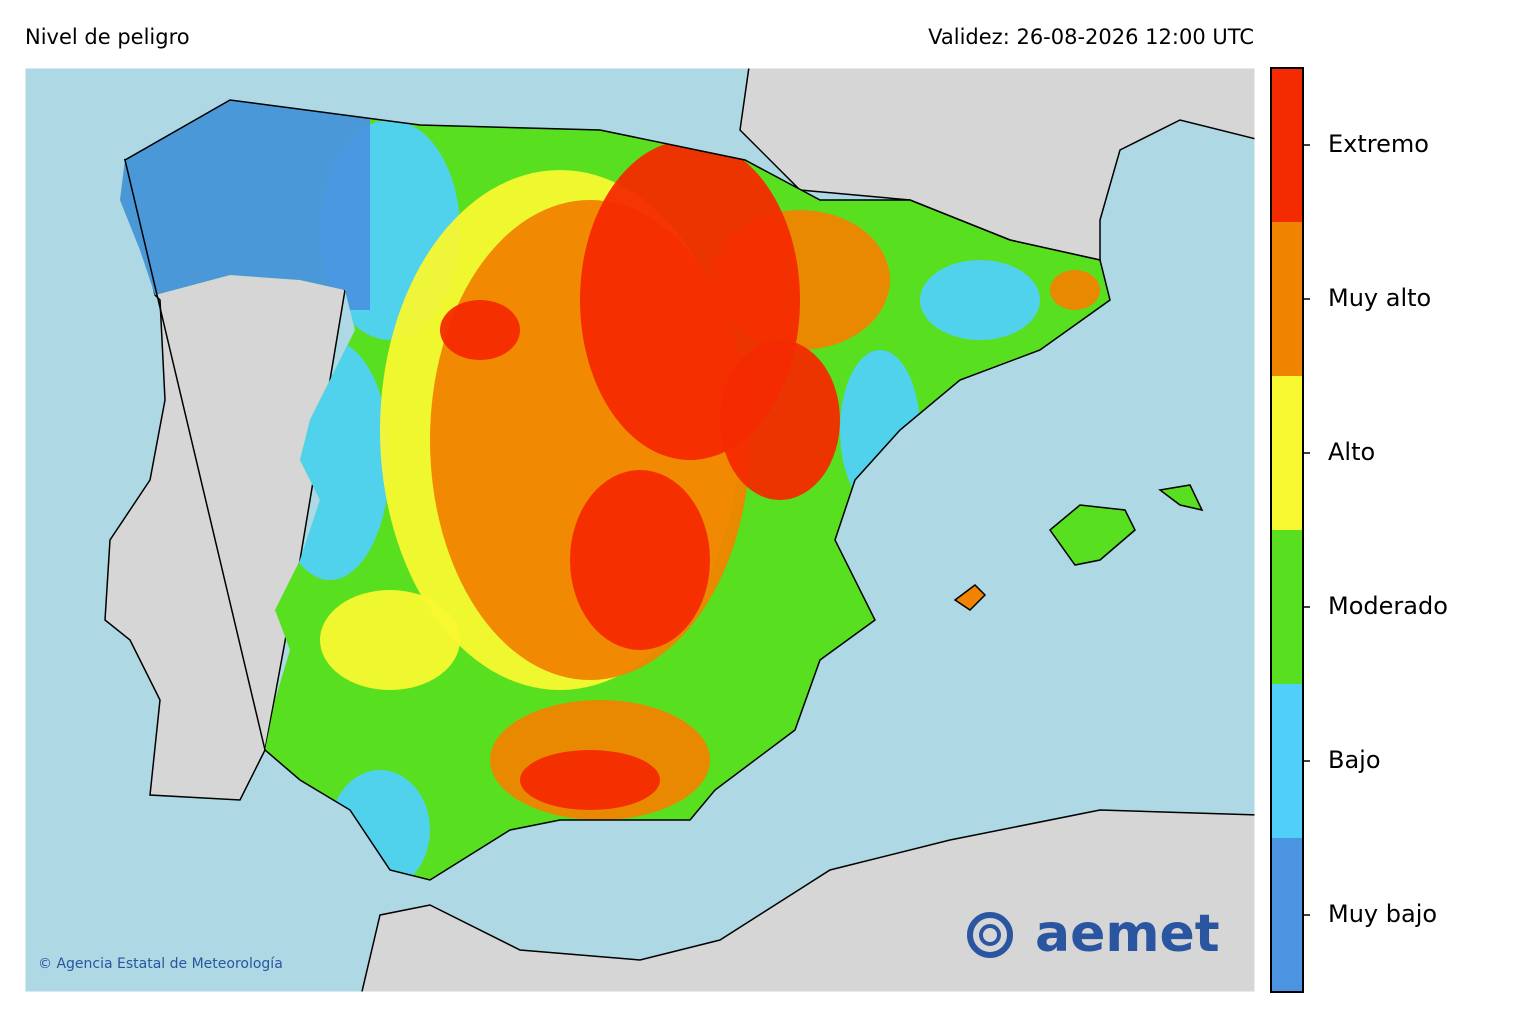 This screenshot has height=1017, width=1525. What do you see at coordinates (1091, 37) in the screenshot?
I see `validity: Validez: 26-08-2026 12:00 UTC` at bounding box center [1091, 37].